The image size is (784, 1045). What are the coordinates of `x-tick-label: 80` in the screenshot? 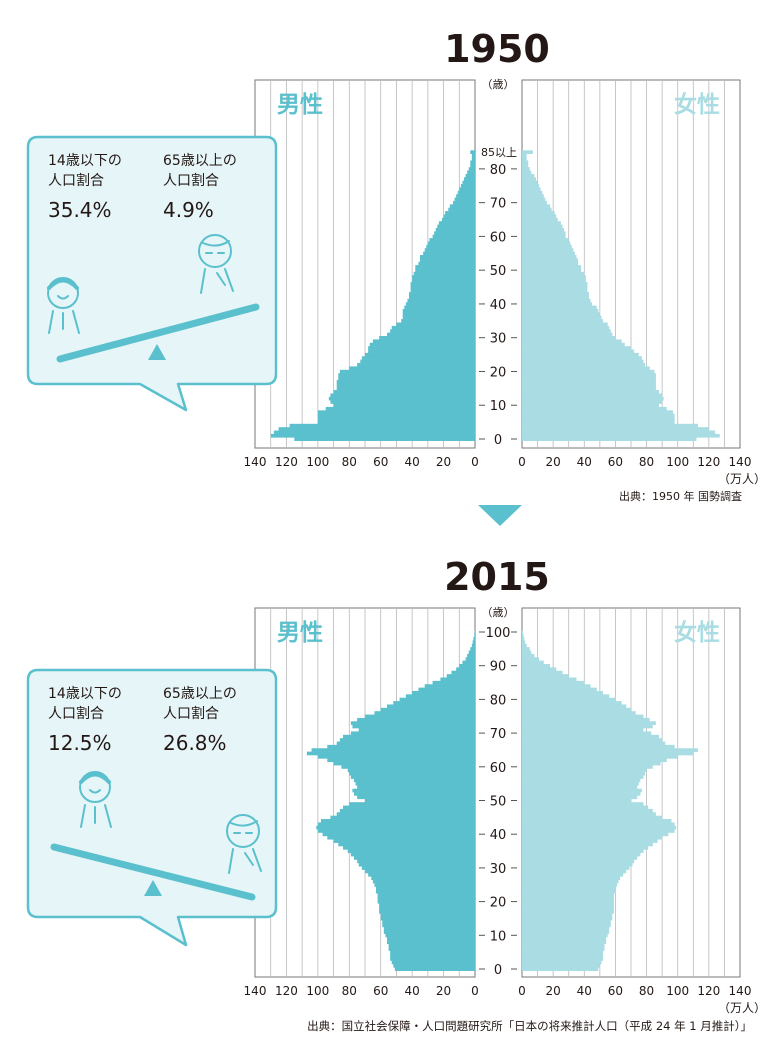 It's located at (646, 991).